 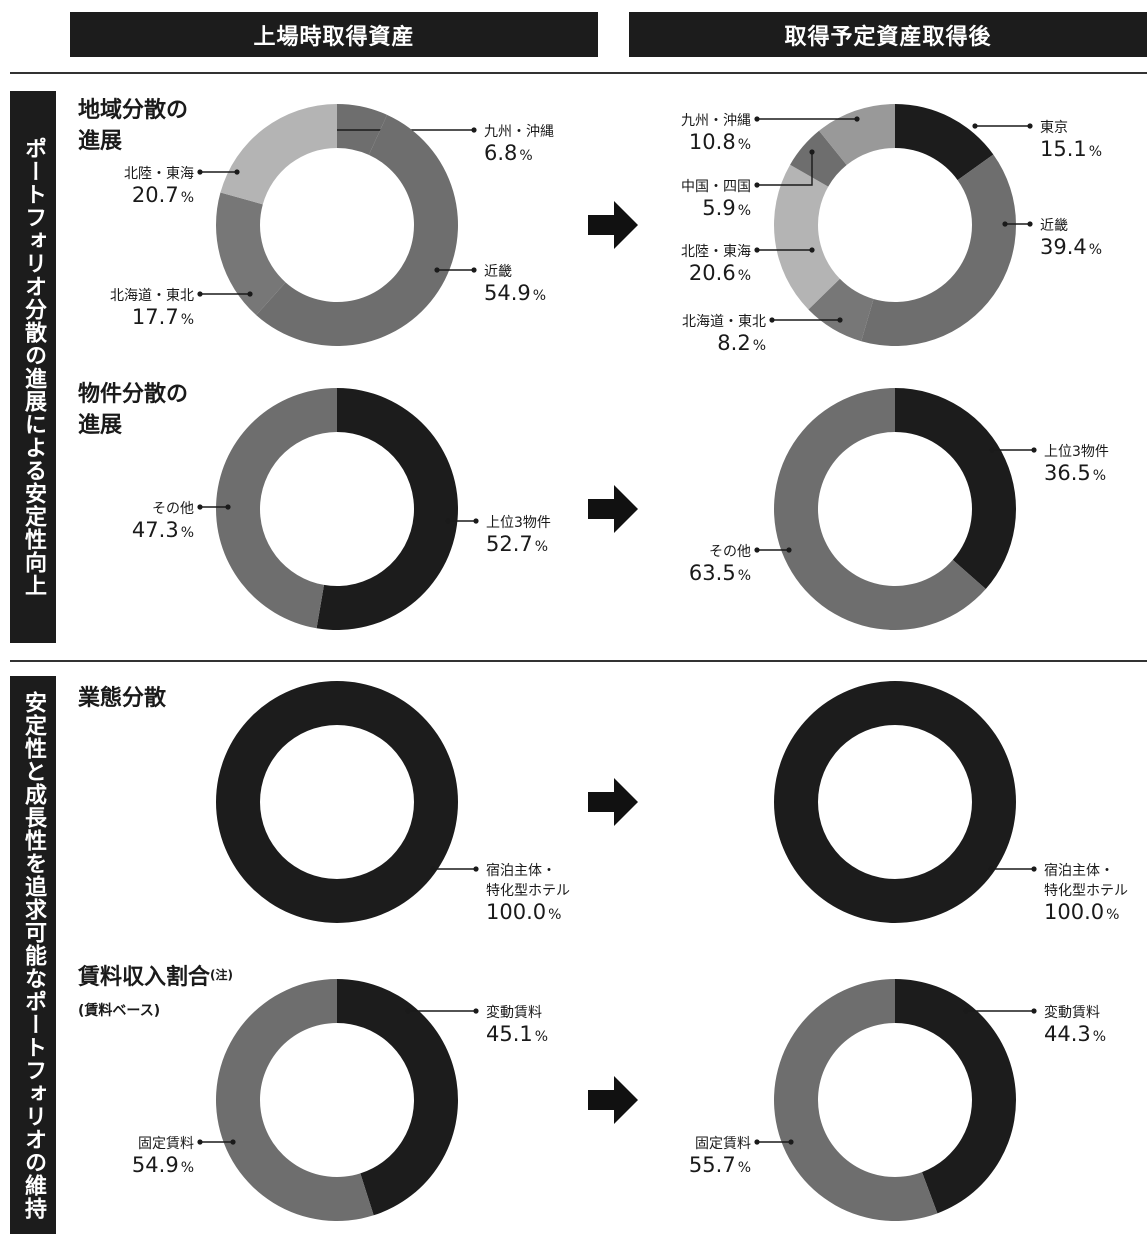 I want to click on section-title-property: 物件分散の 進展, so click(x=133, y=410).